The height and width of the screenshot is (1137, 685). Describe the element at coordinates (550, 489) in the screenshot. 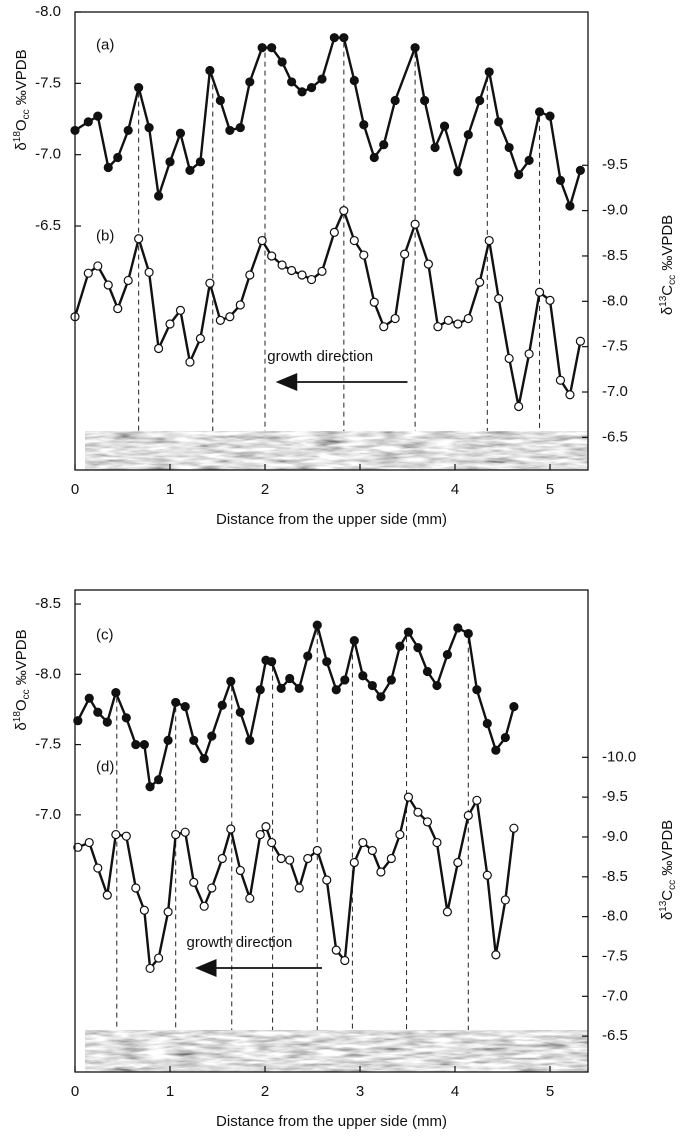

I see `x-tick-label: 5` at that location.